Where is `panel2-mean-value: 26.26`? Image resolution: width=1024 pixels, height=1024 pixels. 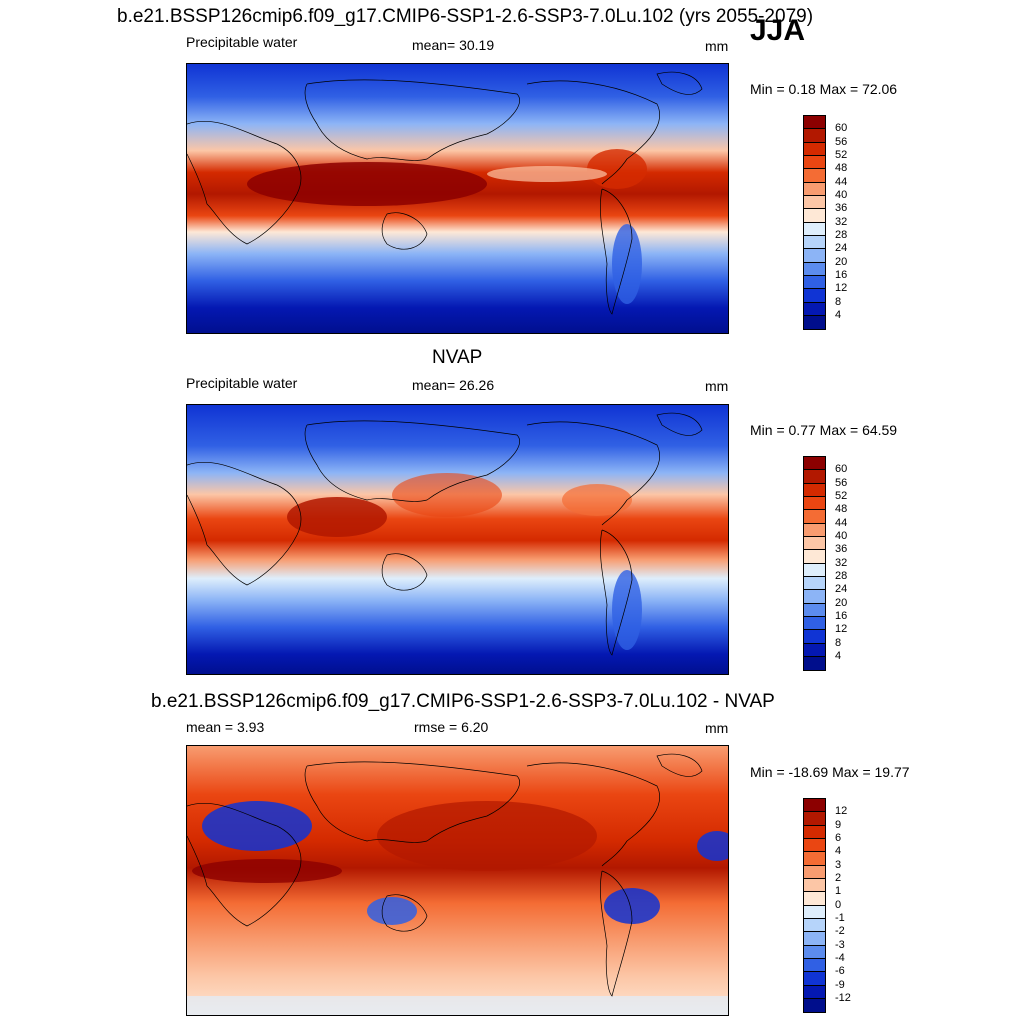
panel2-mean-value: 26.26 is located at coordinates (477, 385).